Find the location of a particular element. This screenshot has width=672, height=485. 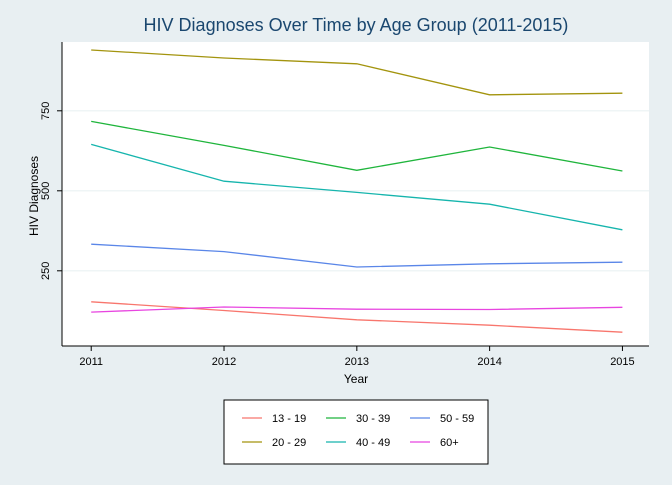

legend-box is located at coordinates (356, 432).